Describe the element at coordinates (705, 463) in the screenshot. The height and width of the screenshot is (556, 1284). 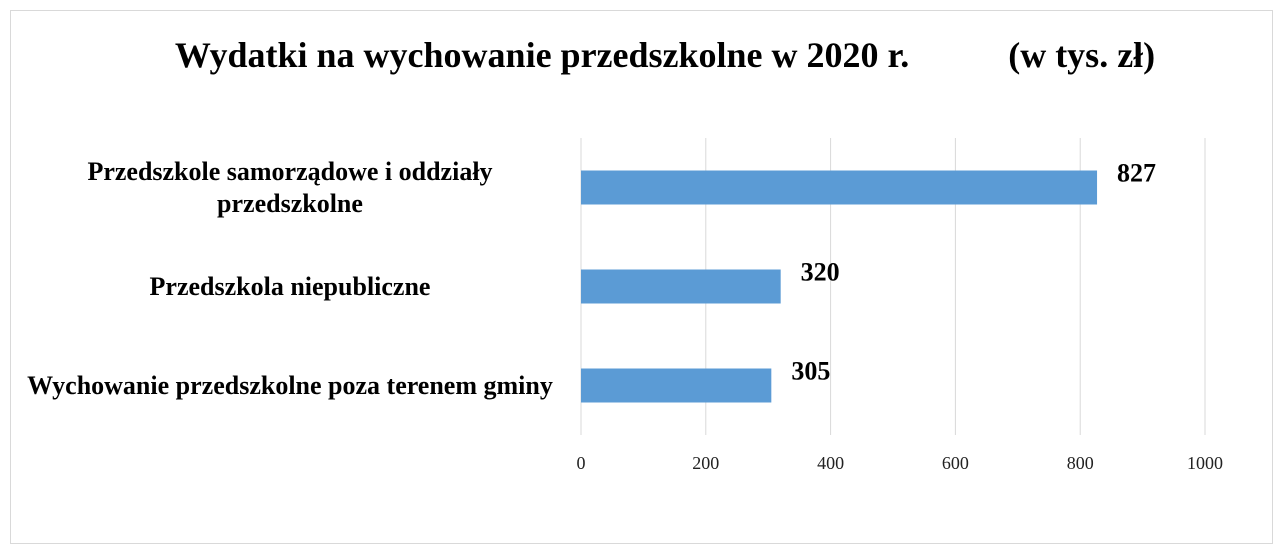
I see `x-tick-label: 200` at that location.